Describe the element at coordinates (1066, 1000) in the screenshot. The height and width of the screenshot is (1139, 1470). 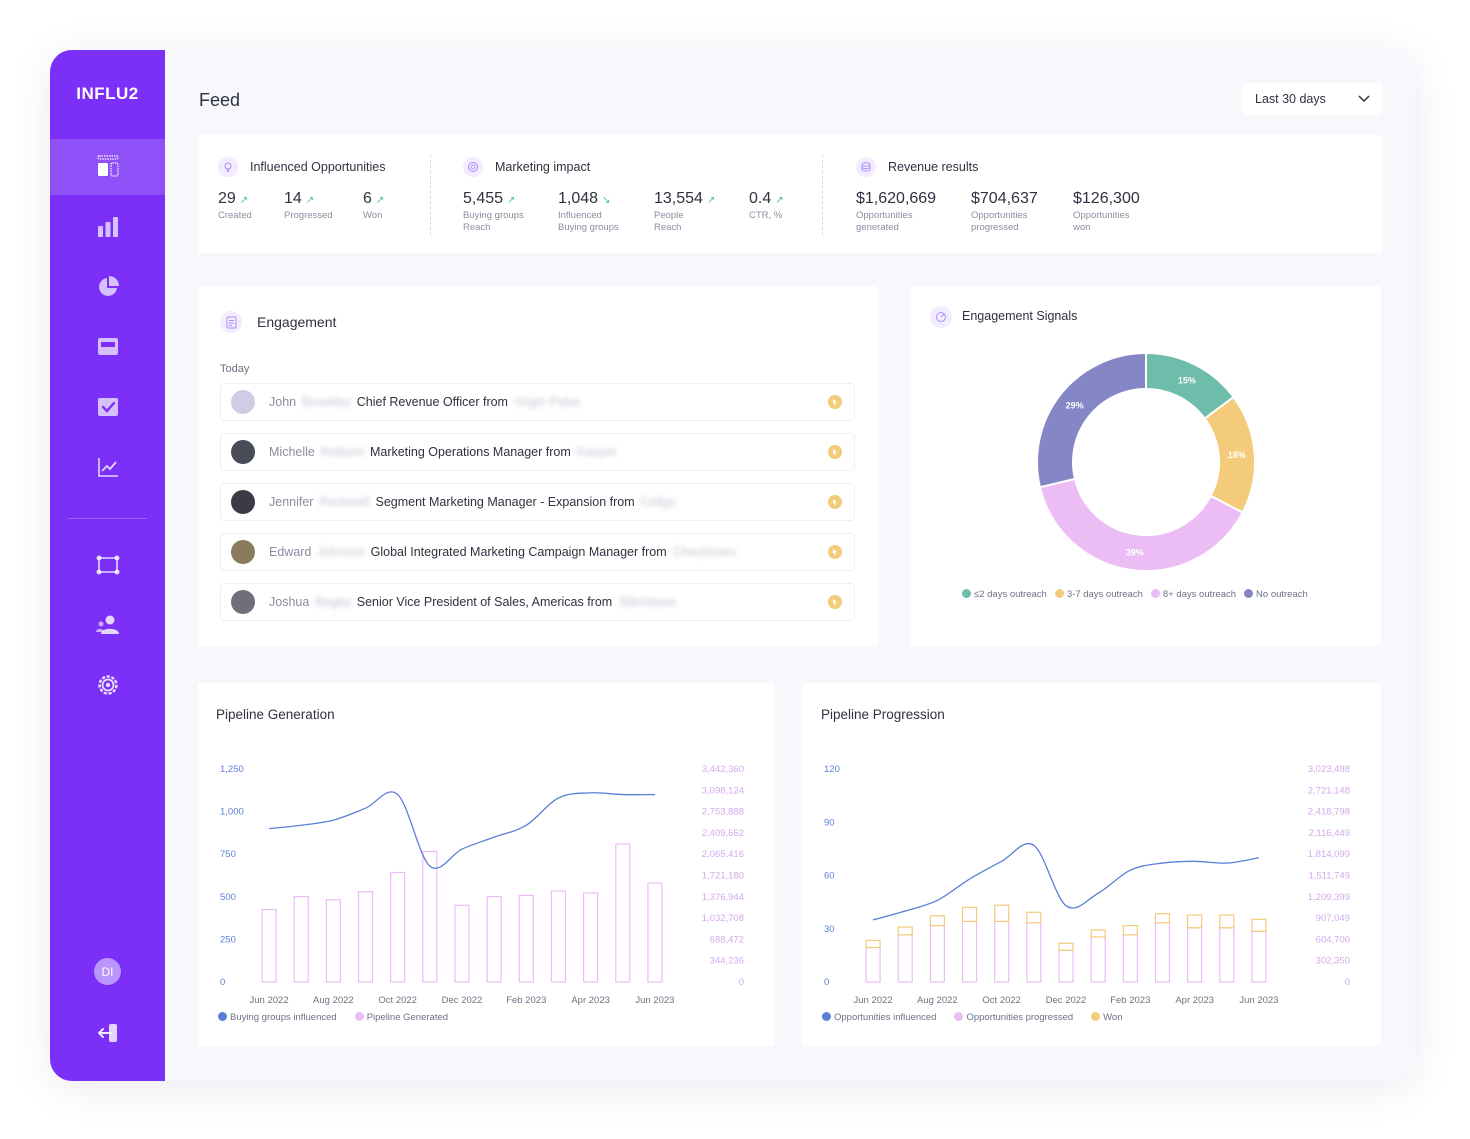
I see `x-axis-tick: Dec 2022` at that location.